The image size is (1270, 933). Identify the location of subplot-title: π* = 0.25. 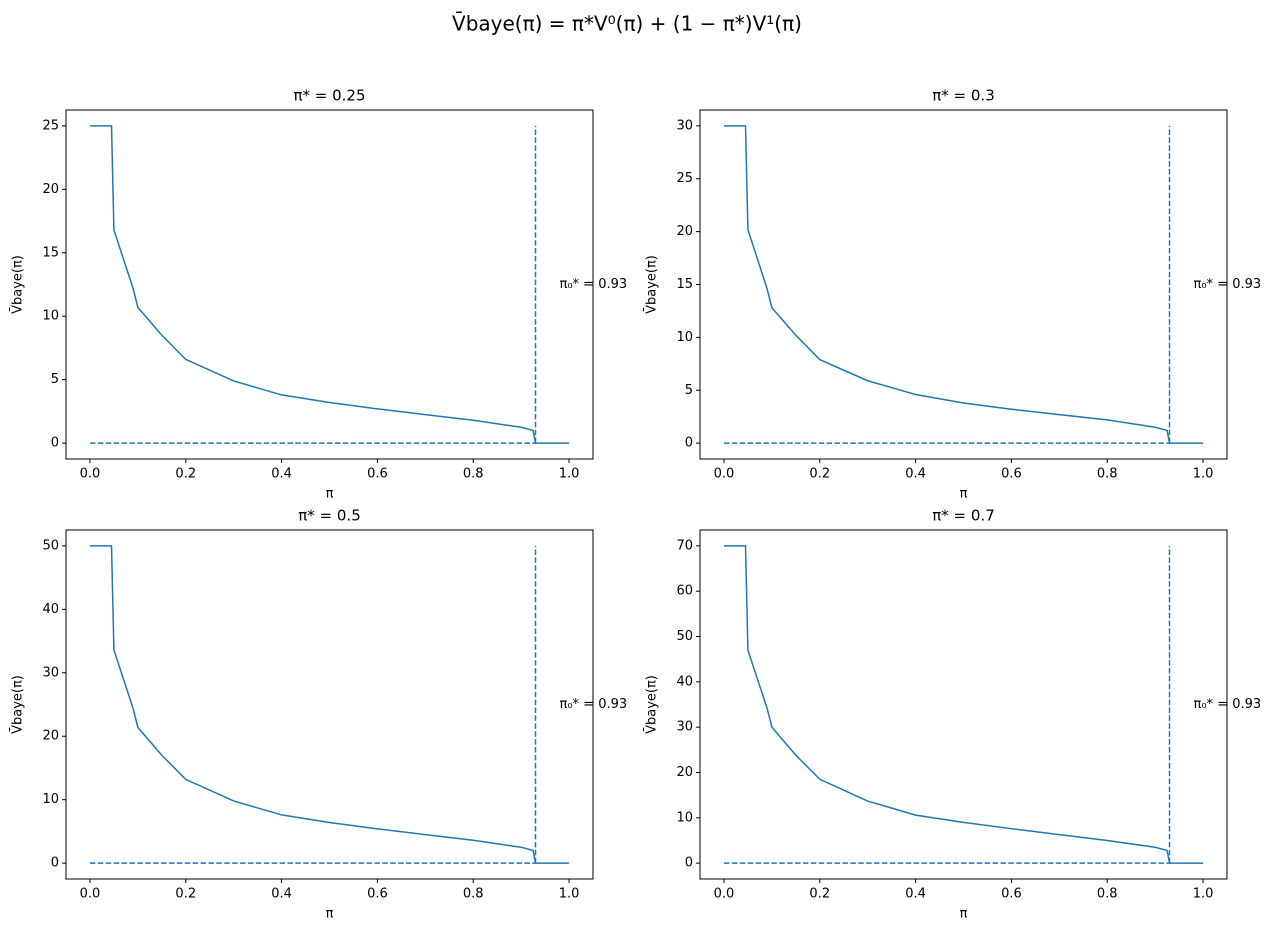
(329, 96).